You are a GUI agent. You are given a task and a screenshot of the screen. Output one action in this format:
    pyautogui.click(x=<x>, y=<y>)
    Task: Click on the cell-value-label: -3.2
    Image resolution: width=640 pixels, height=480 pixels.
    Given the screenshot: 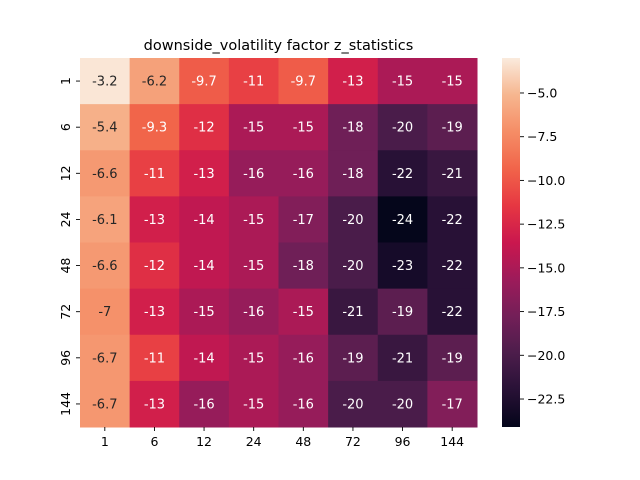 What is the action you would take?
    pyautogui.click(x=104, y=82)
    